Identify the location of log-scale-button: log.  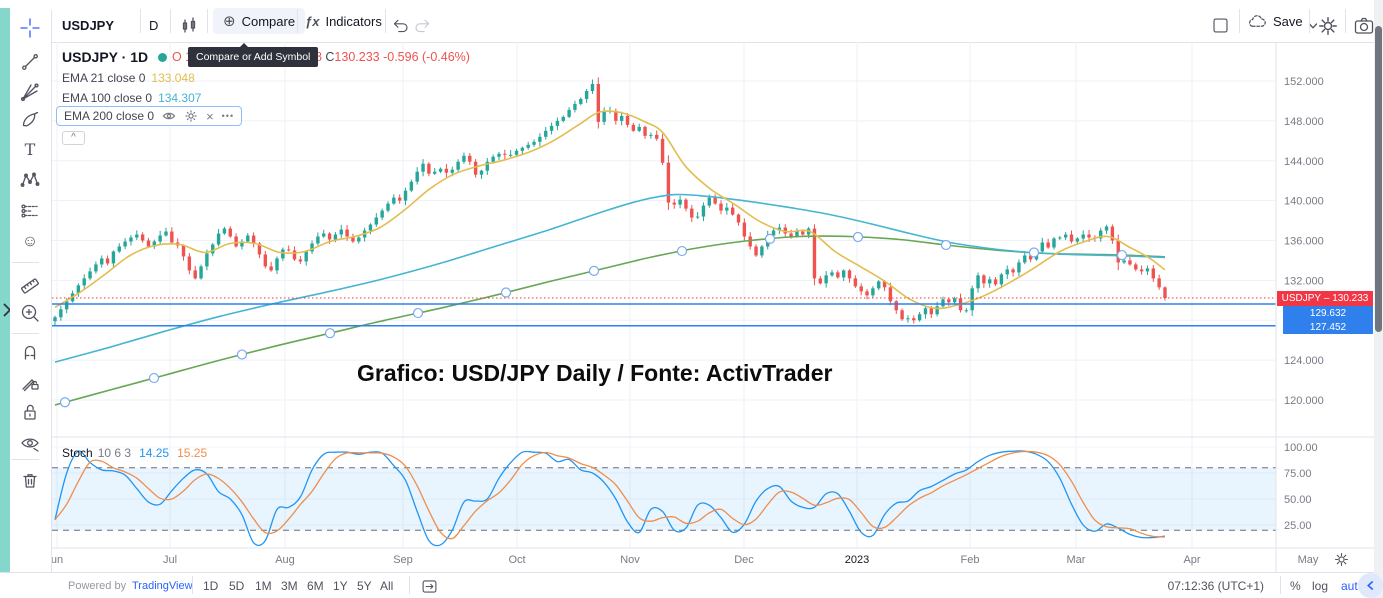
(1320, 586).